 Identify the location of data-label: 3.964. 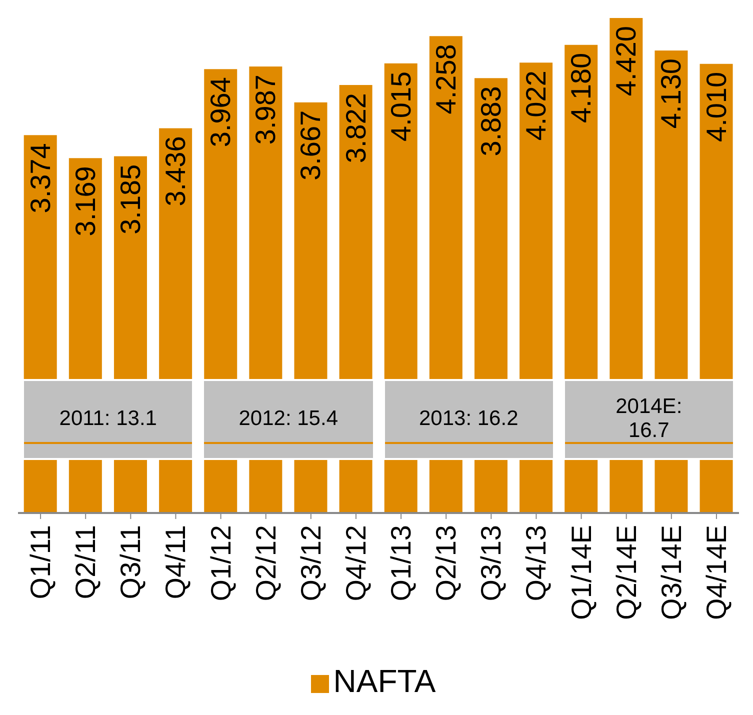
(220, 112).